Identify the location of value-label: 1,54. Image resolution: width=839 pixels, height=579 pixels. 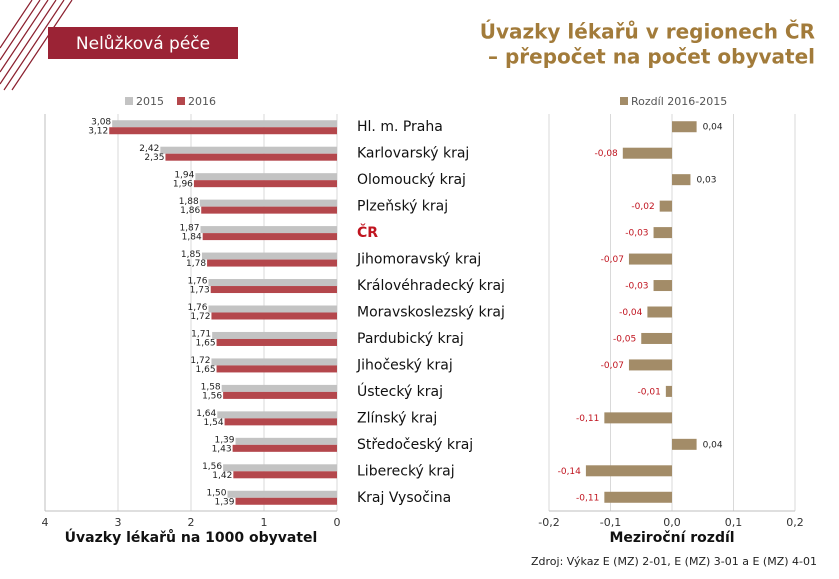
(214, 423).